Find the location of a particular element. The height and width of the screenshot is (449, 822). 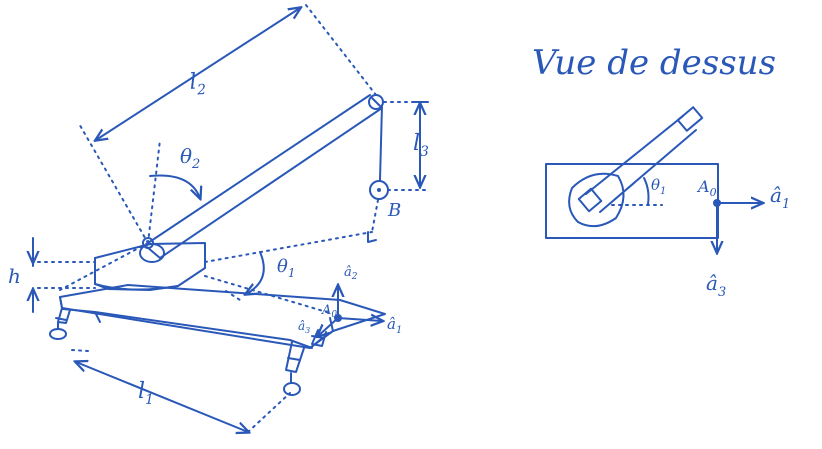

top-view-boom is located at coordinates (640, 159).